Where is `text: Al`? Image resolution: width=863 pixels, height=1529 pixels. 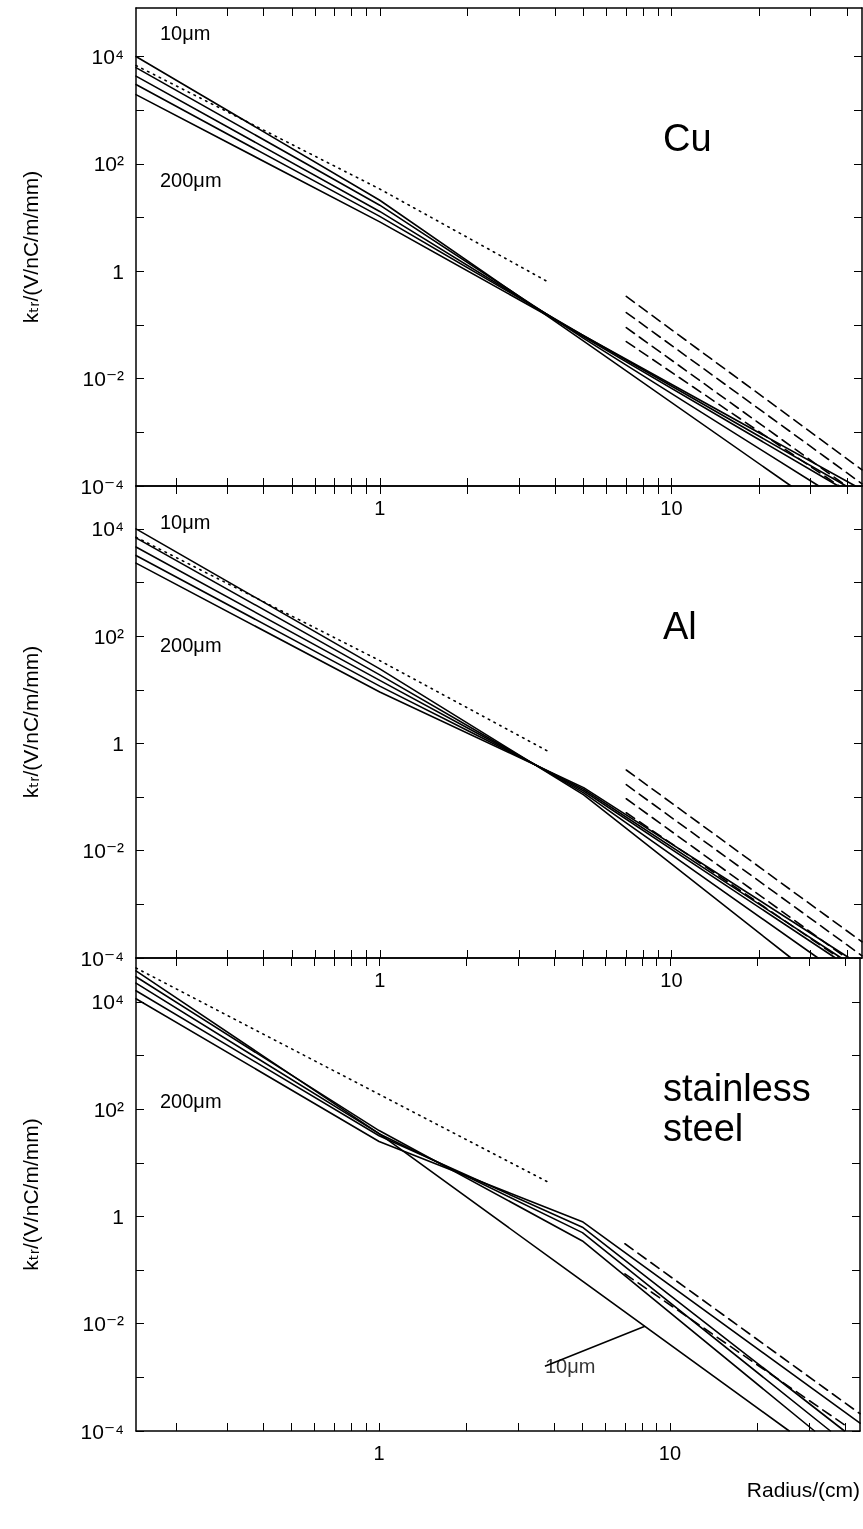
text: Al is located at coordinates (680, 626).